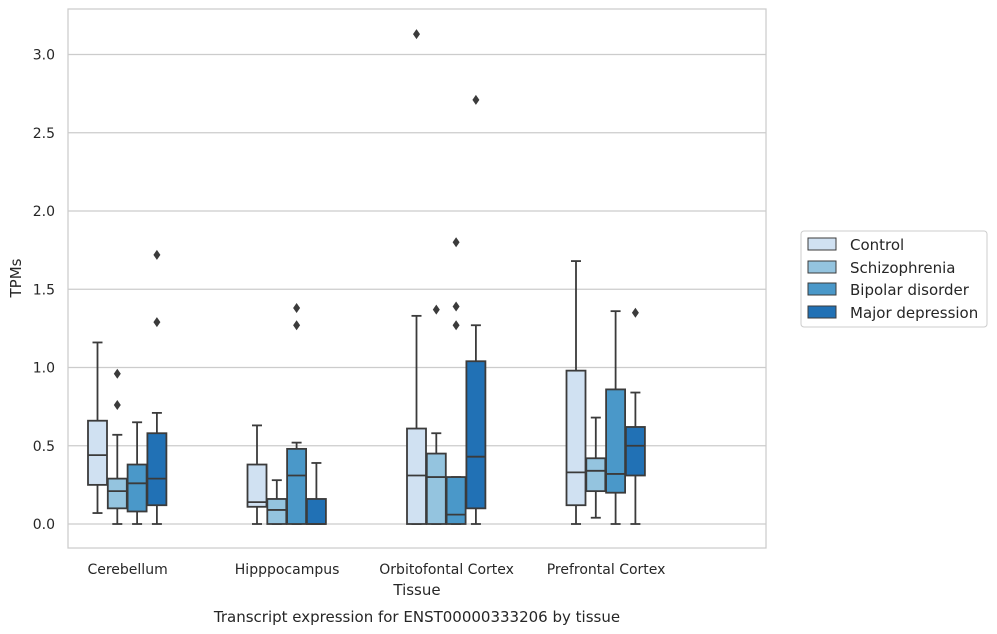  Describe the element at coordinates (910, 290) in the screenshot. I see `legend-label-bipolar-disorder: Bipolar disorder` at that location.